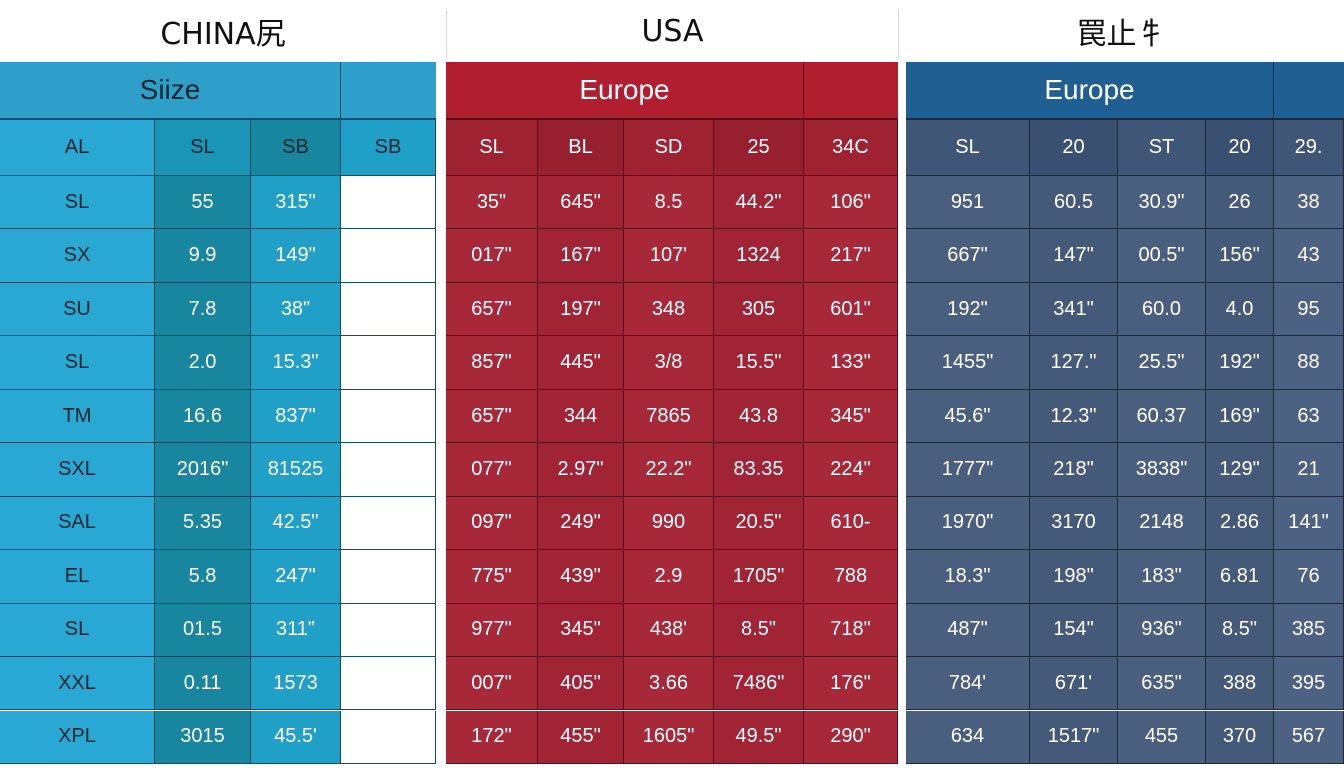 This screenshot has height=768, width=1344. I want to click on region-title-china: CHINA尻, so click(223, 34).